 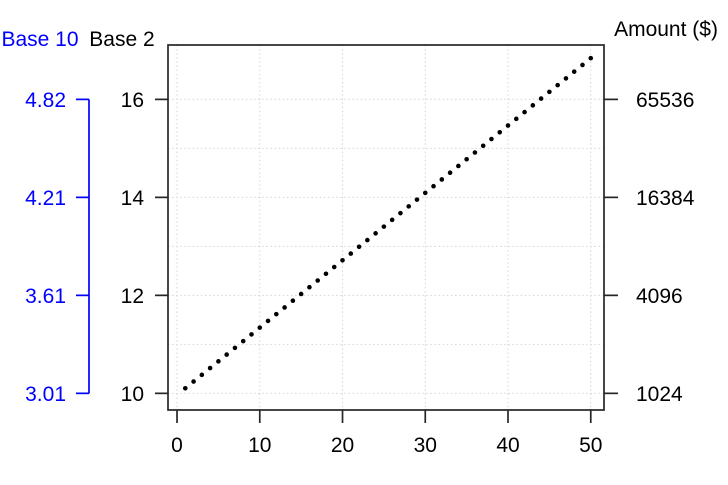 I want to click on amount-tick-label: 1024, so click(x=659, y=394).